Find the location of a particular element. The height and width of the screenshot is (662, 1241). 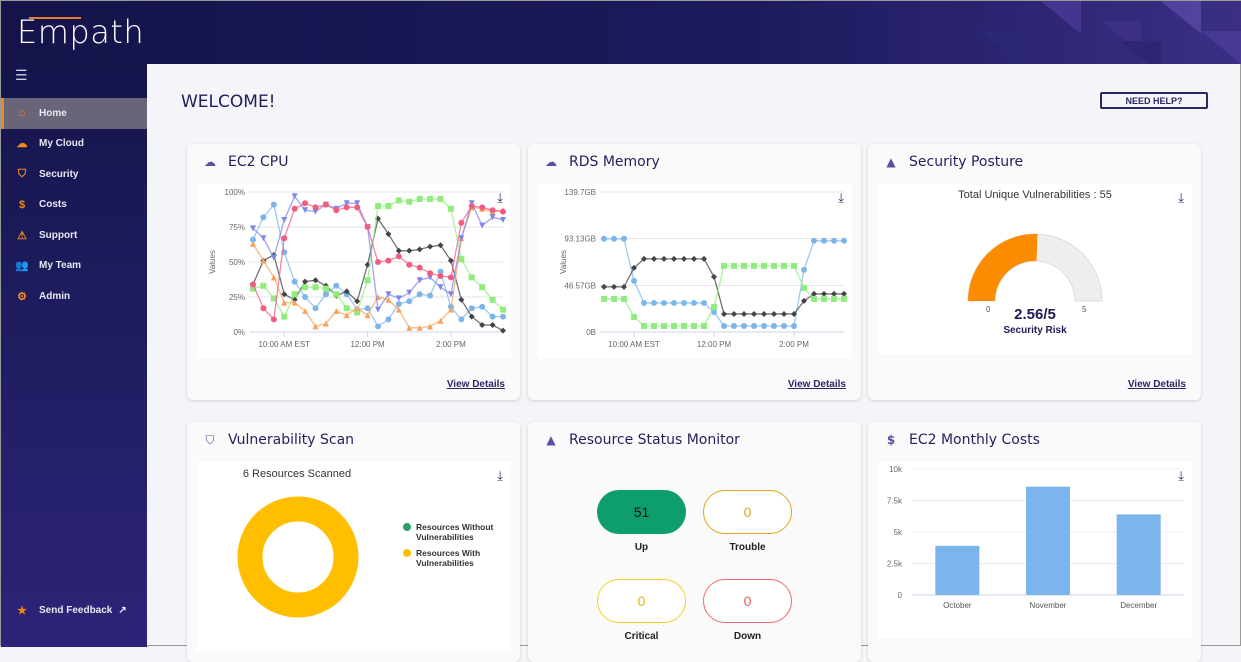

status-trouble-pill: 0 is located at coordinates (747, 512).